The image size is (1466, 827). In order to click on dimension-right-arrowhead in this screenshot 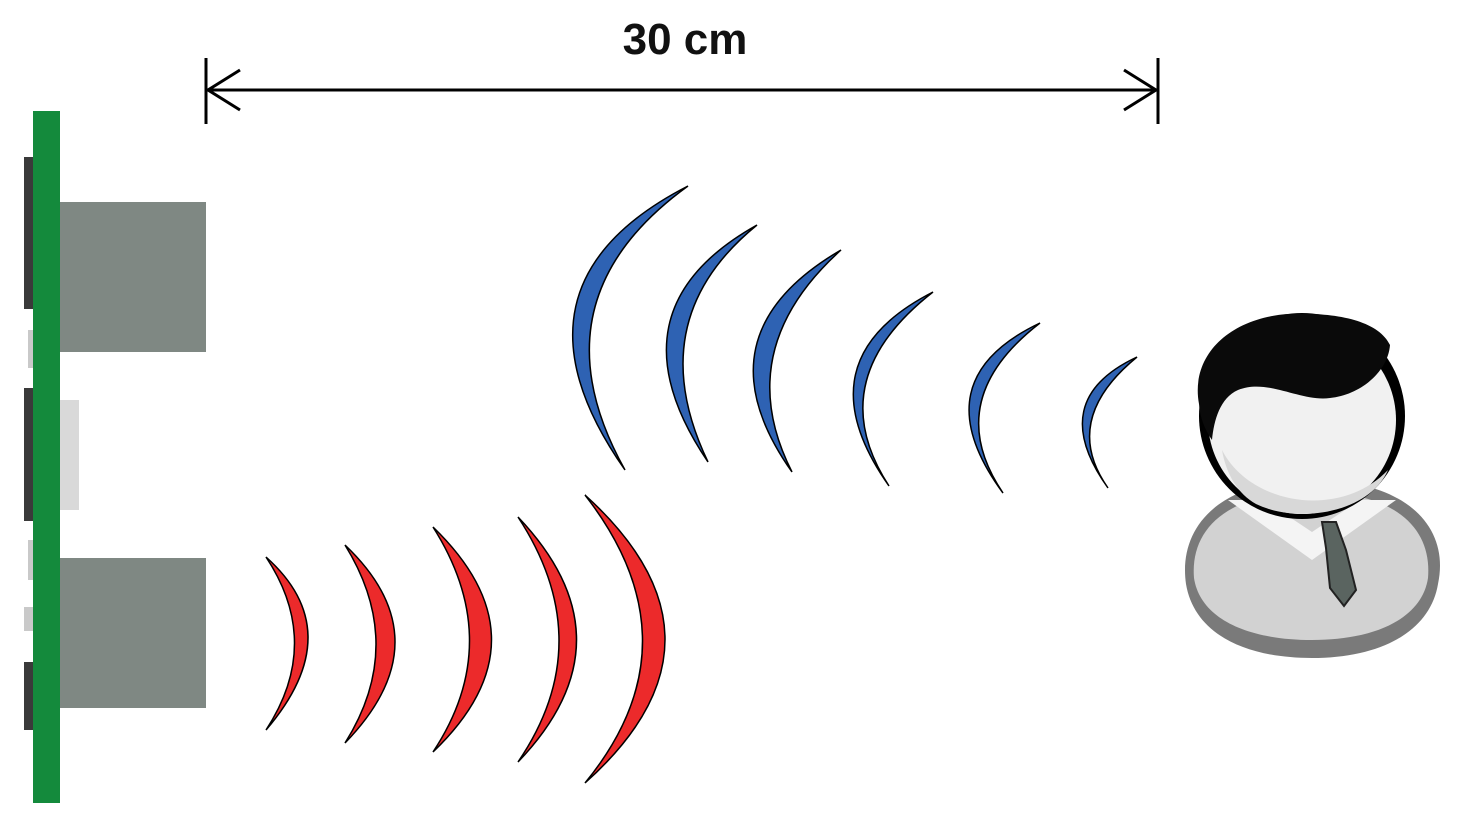, I will do `click(1141, 90)`.